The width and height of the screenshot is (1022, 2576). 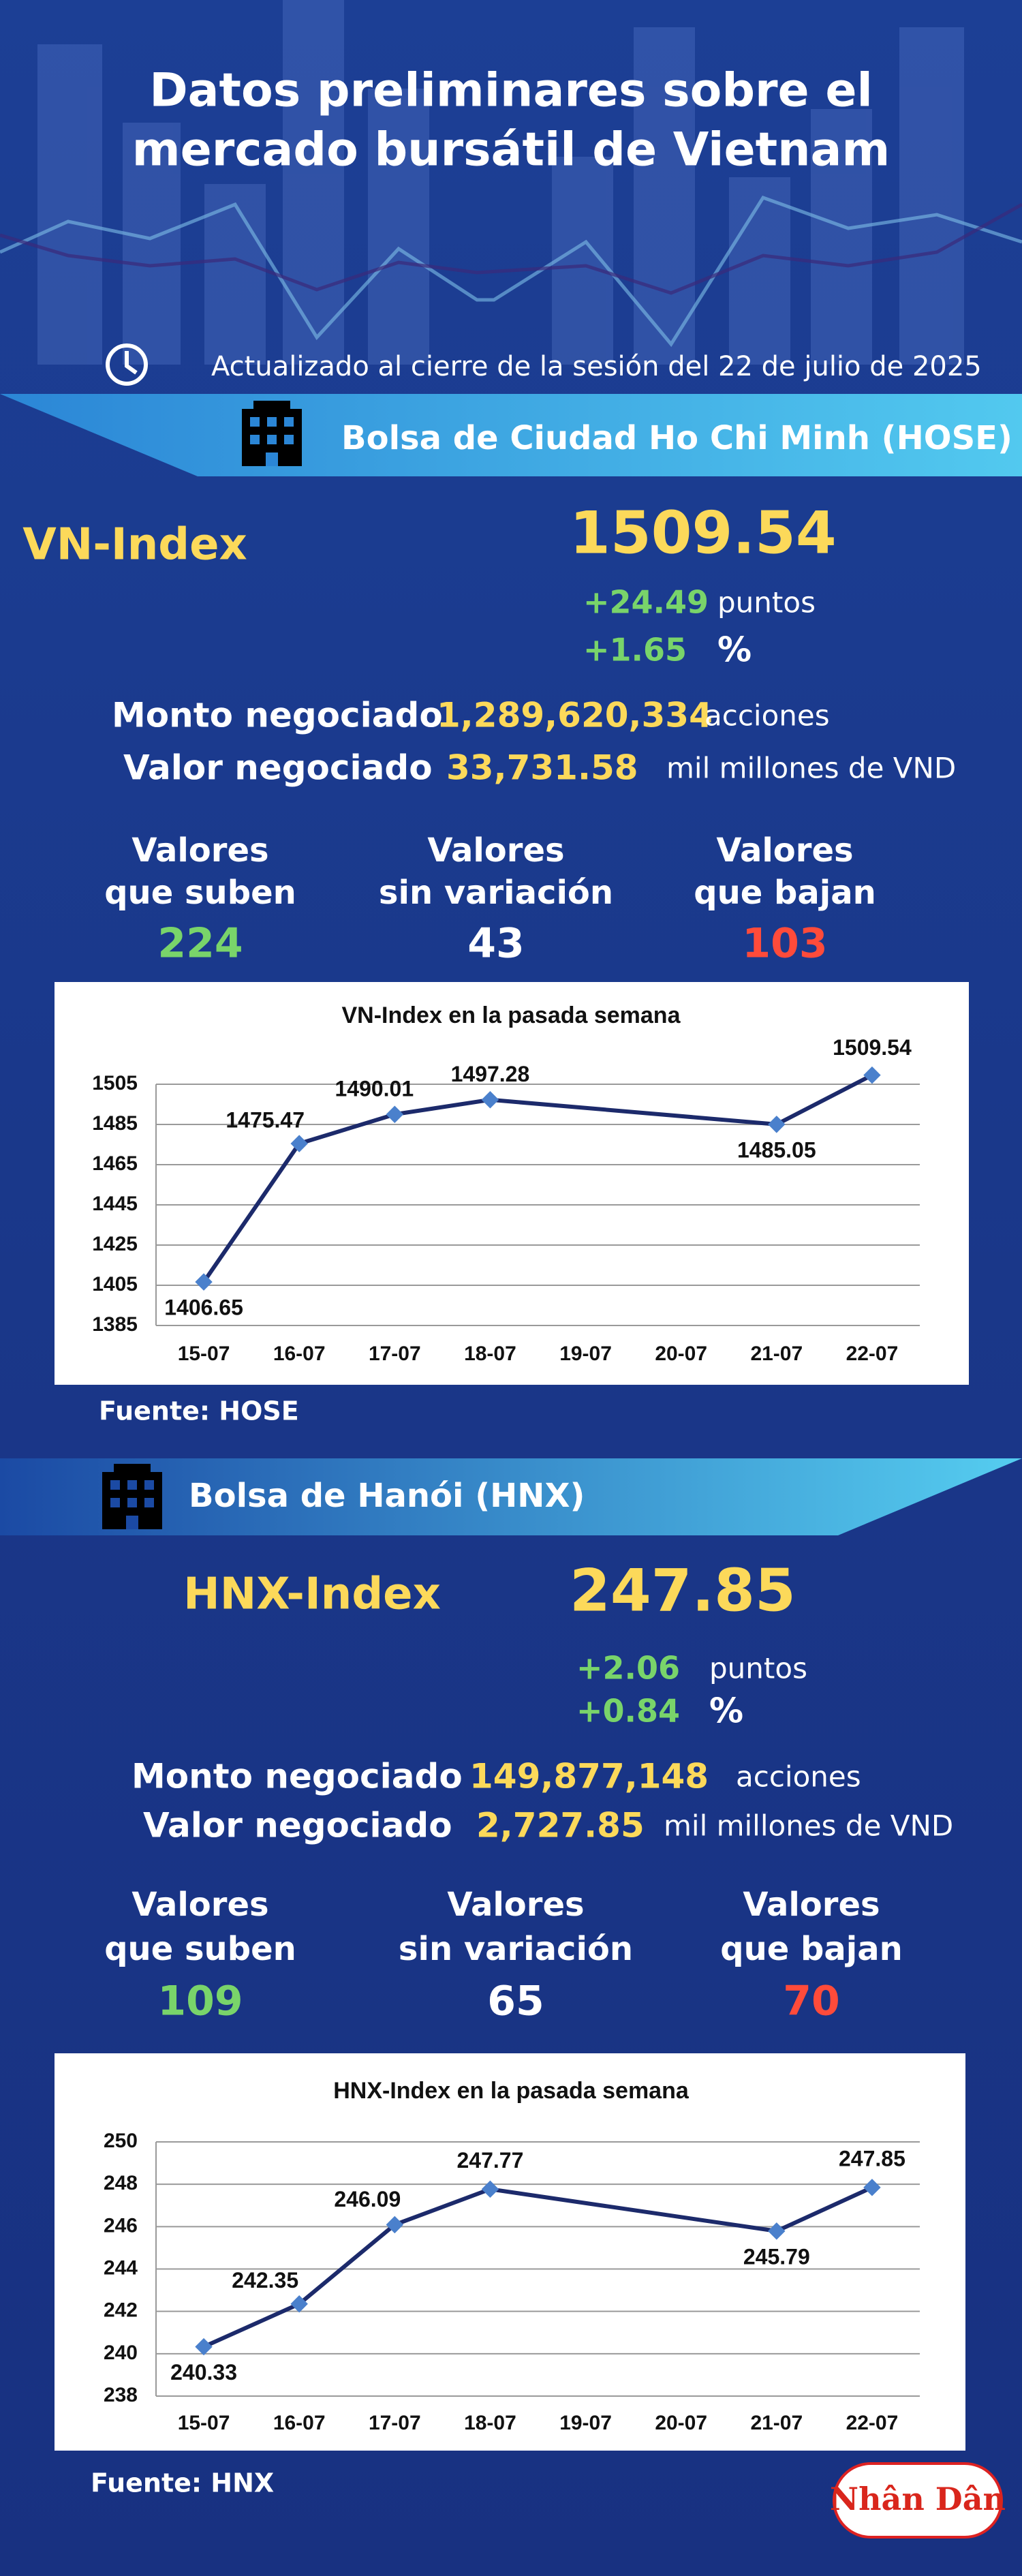 I want to click on y-tick-label: 244, so click(x=121, y=2267).